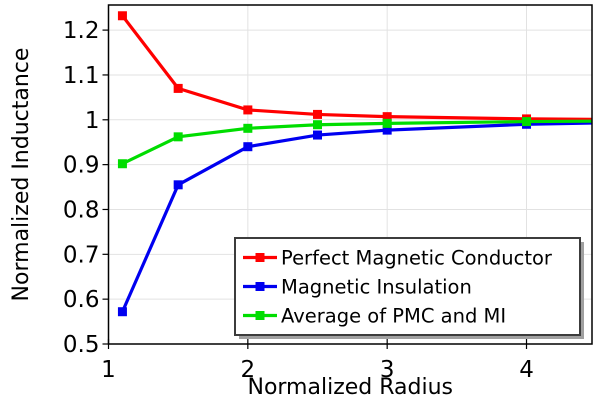 The height and width of the screenshot is (400, 600). I want to click on legend-box, so click(407, 286).